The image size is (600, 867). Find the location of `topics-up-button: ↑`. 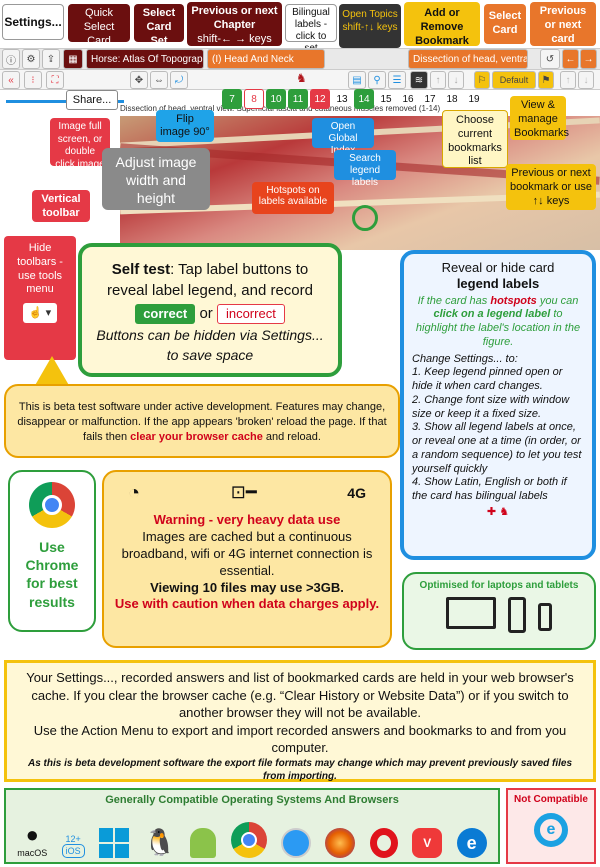

topics-up-button: ↑ is located at coordinates (438, 80).